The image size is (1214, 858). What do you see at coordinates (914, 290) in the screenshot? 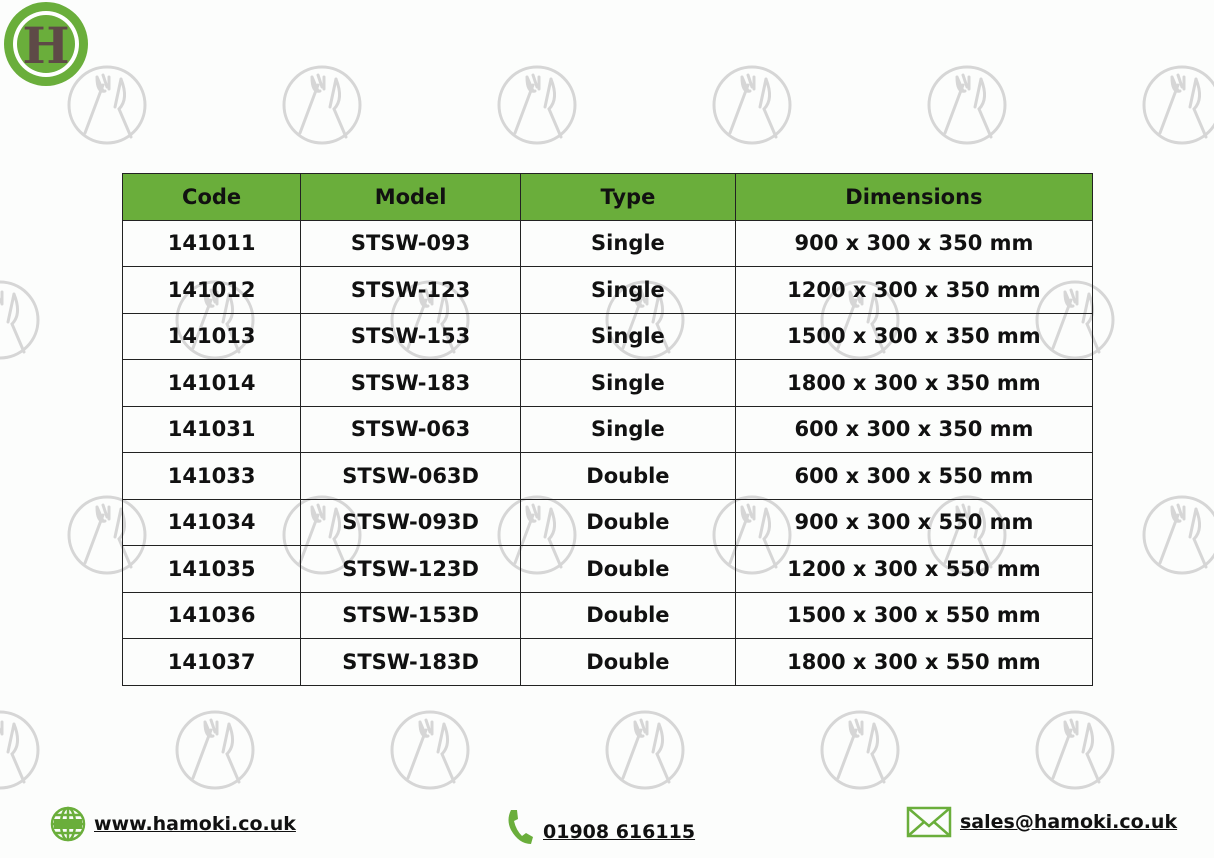
I see `dimensions-cell: 1200 x 300 x 350 mm` at bounding box center [914, 290].